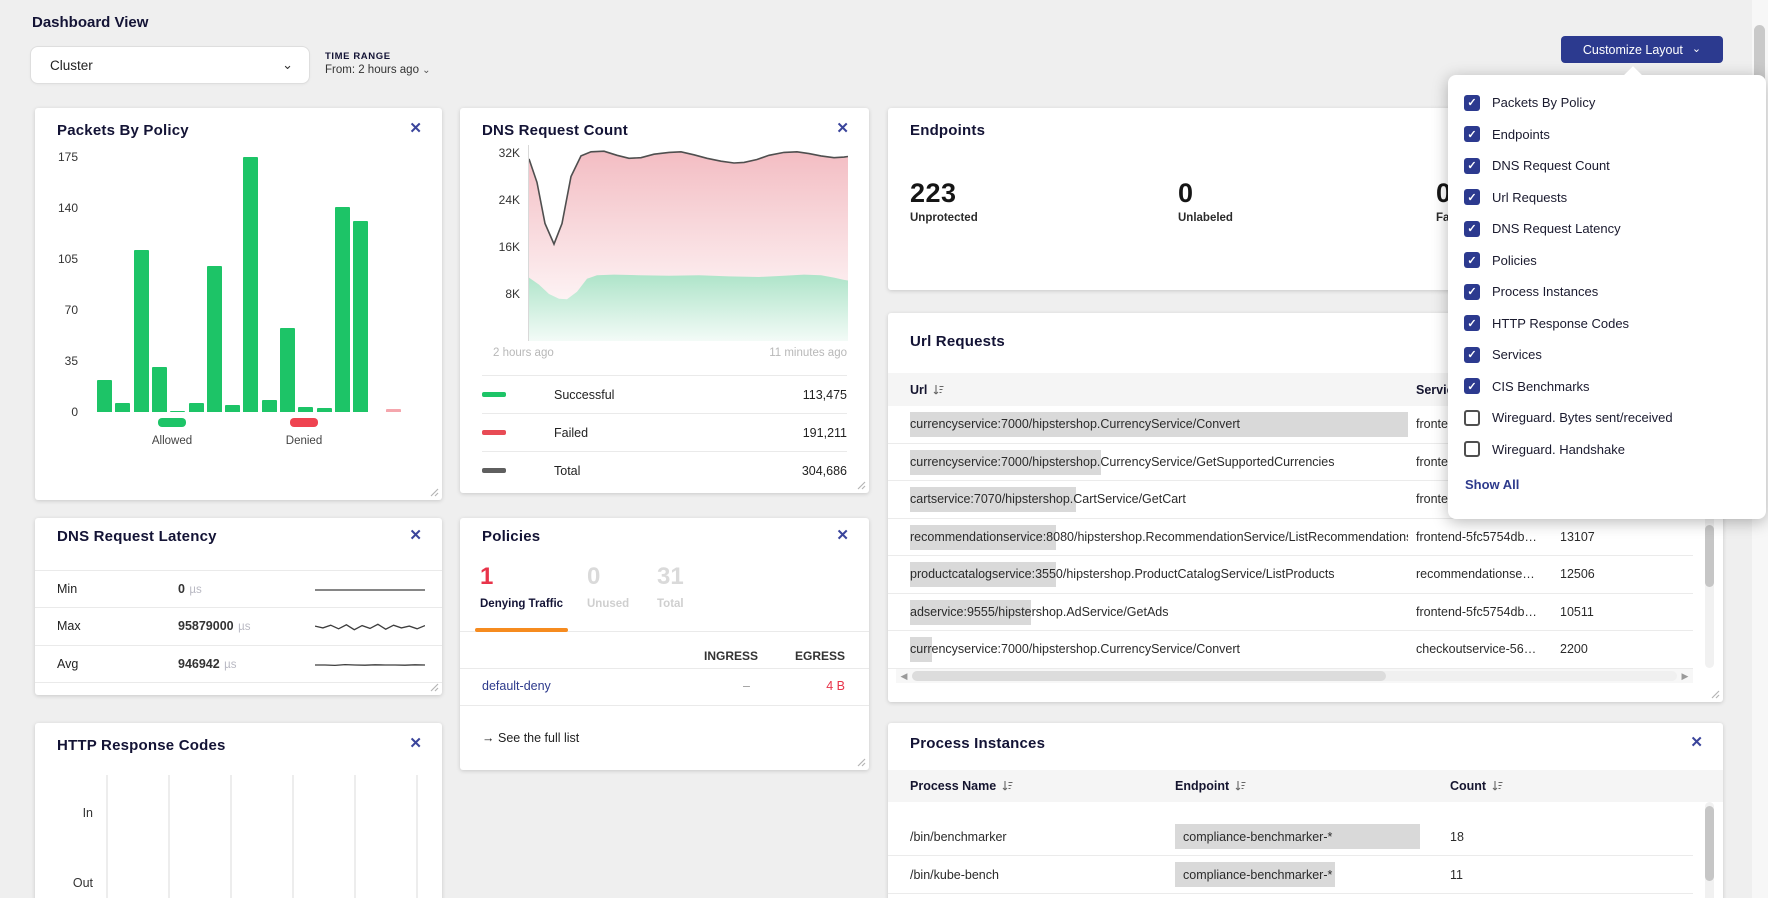 The width and height of the screenshot is (1768, 898). I want to click on y-tick-label: 105, so click(67, 258).